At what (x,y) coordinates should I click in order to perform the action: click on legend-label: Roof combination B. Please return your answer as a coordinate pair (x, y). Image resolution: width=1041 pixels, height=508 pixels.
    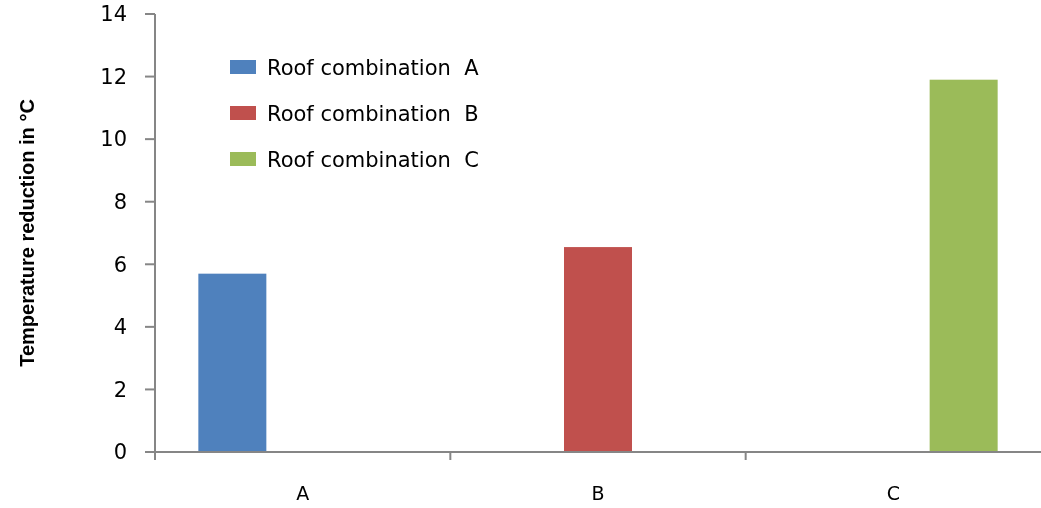
    Looking at the image, I should click on (373, 114).